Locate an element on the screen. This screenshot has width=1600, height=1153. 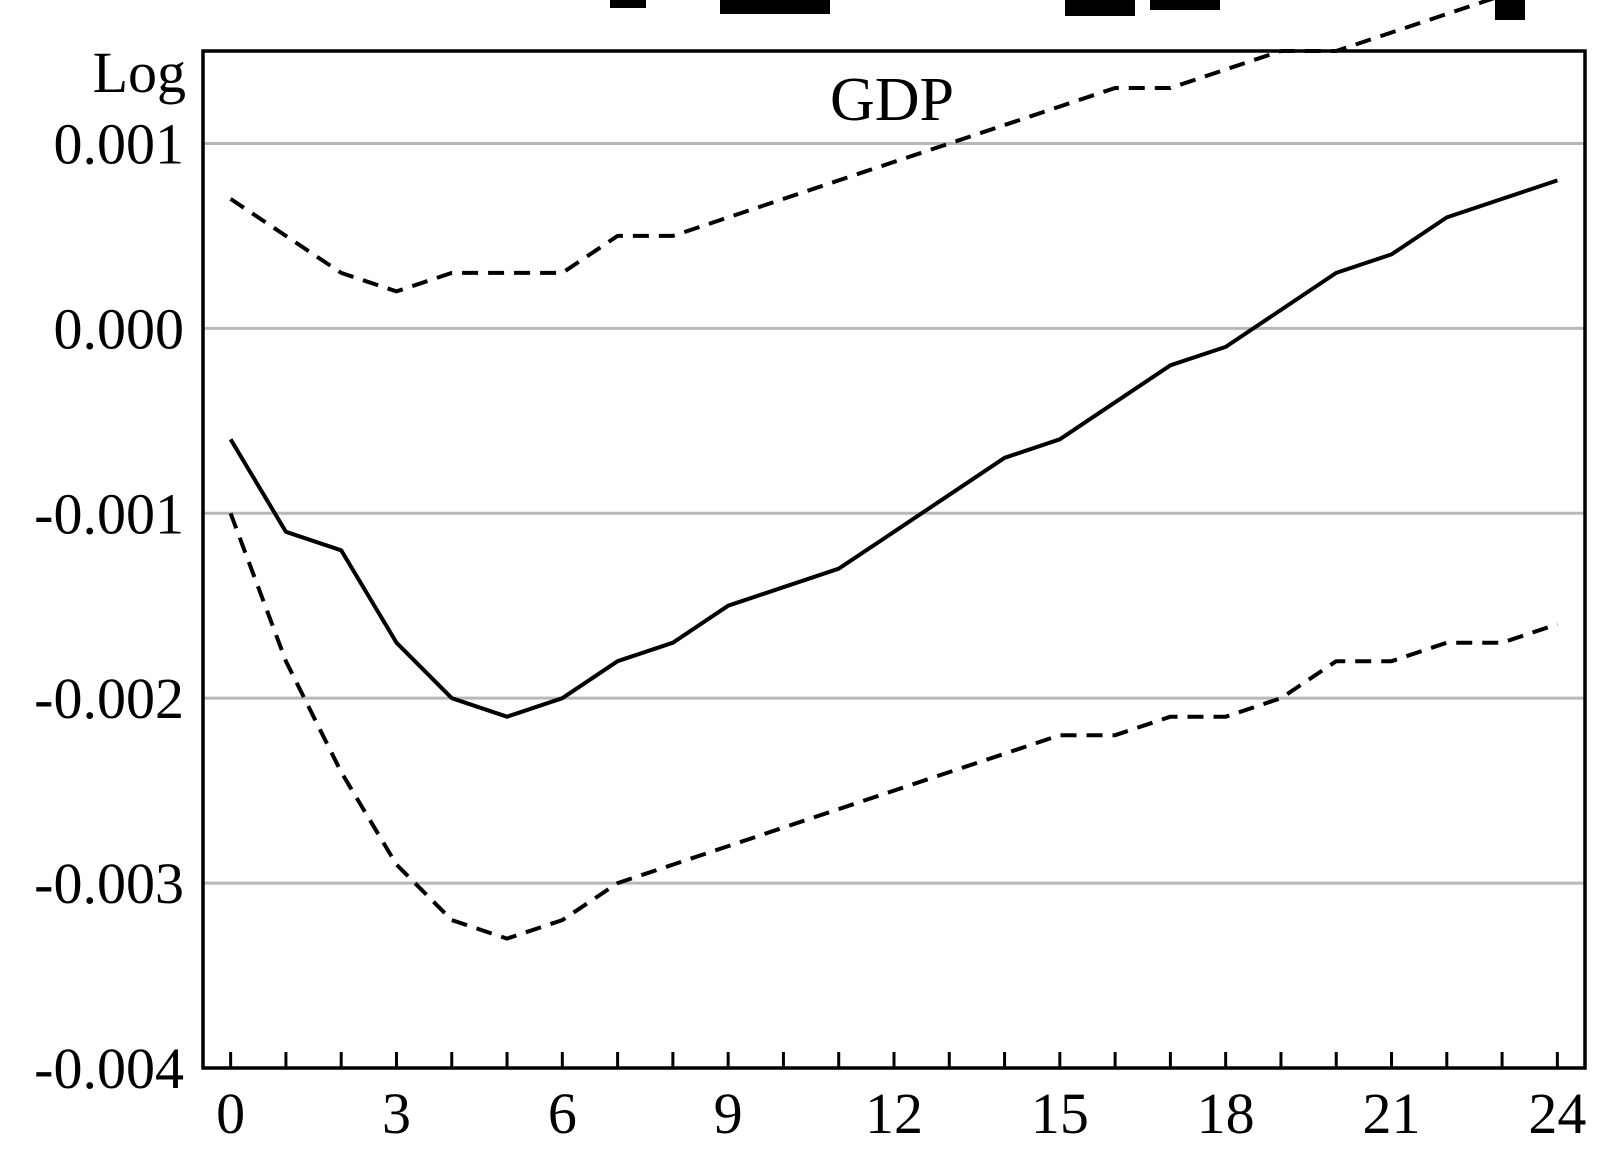
y-tick-label: 0.001 is located at coordinates (119, 143).